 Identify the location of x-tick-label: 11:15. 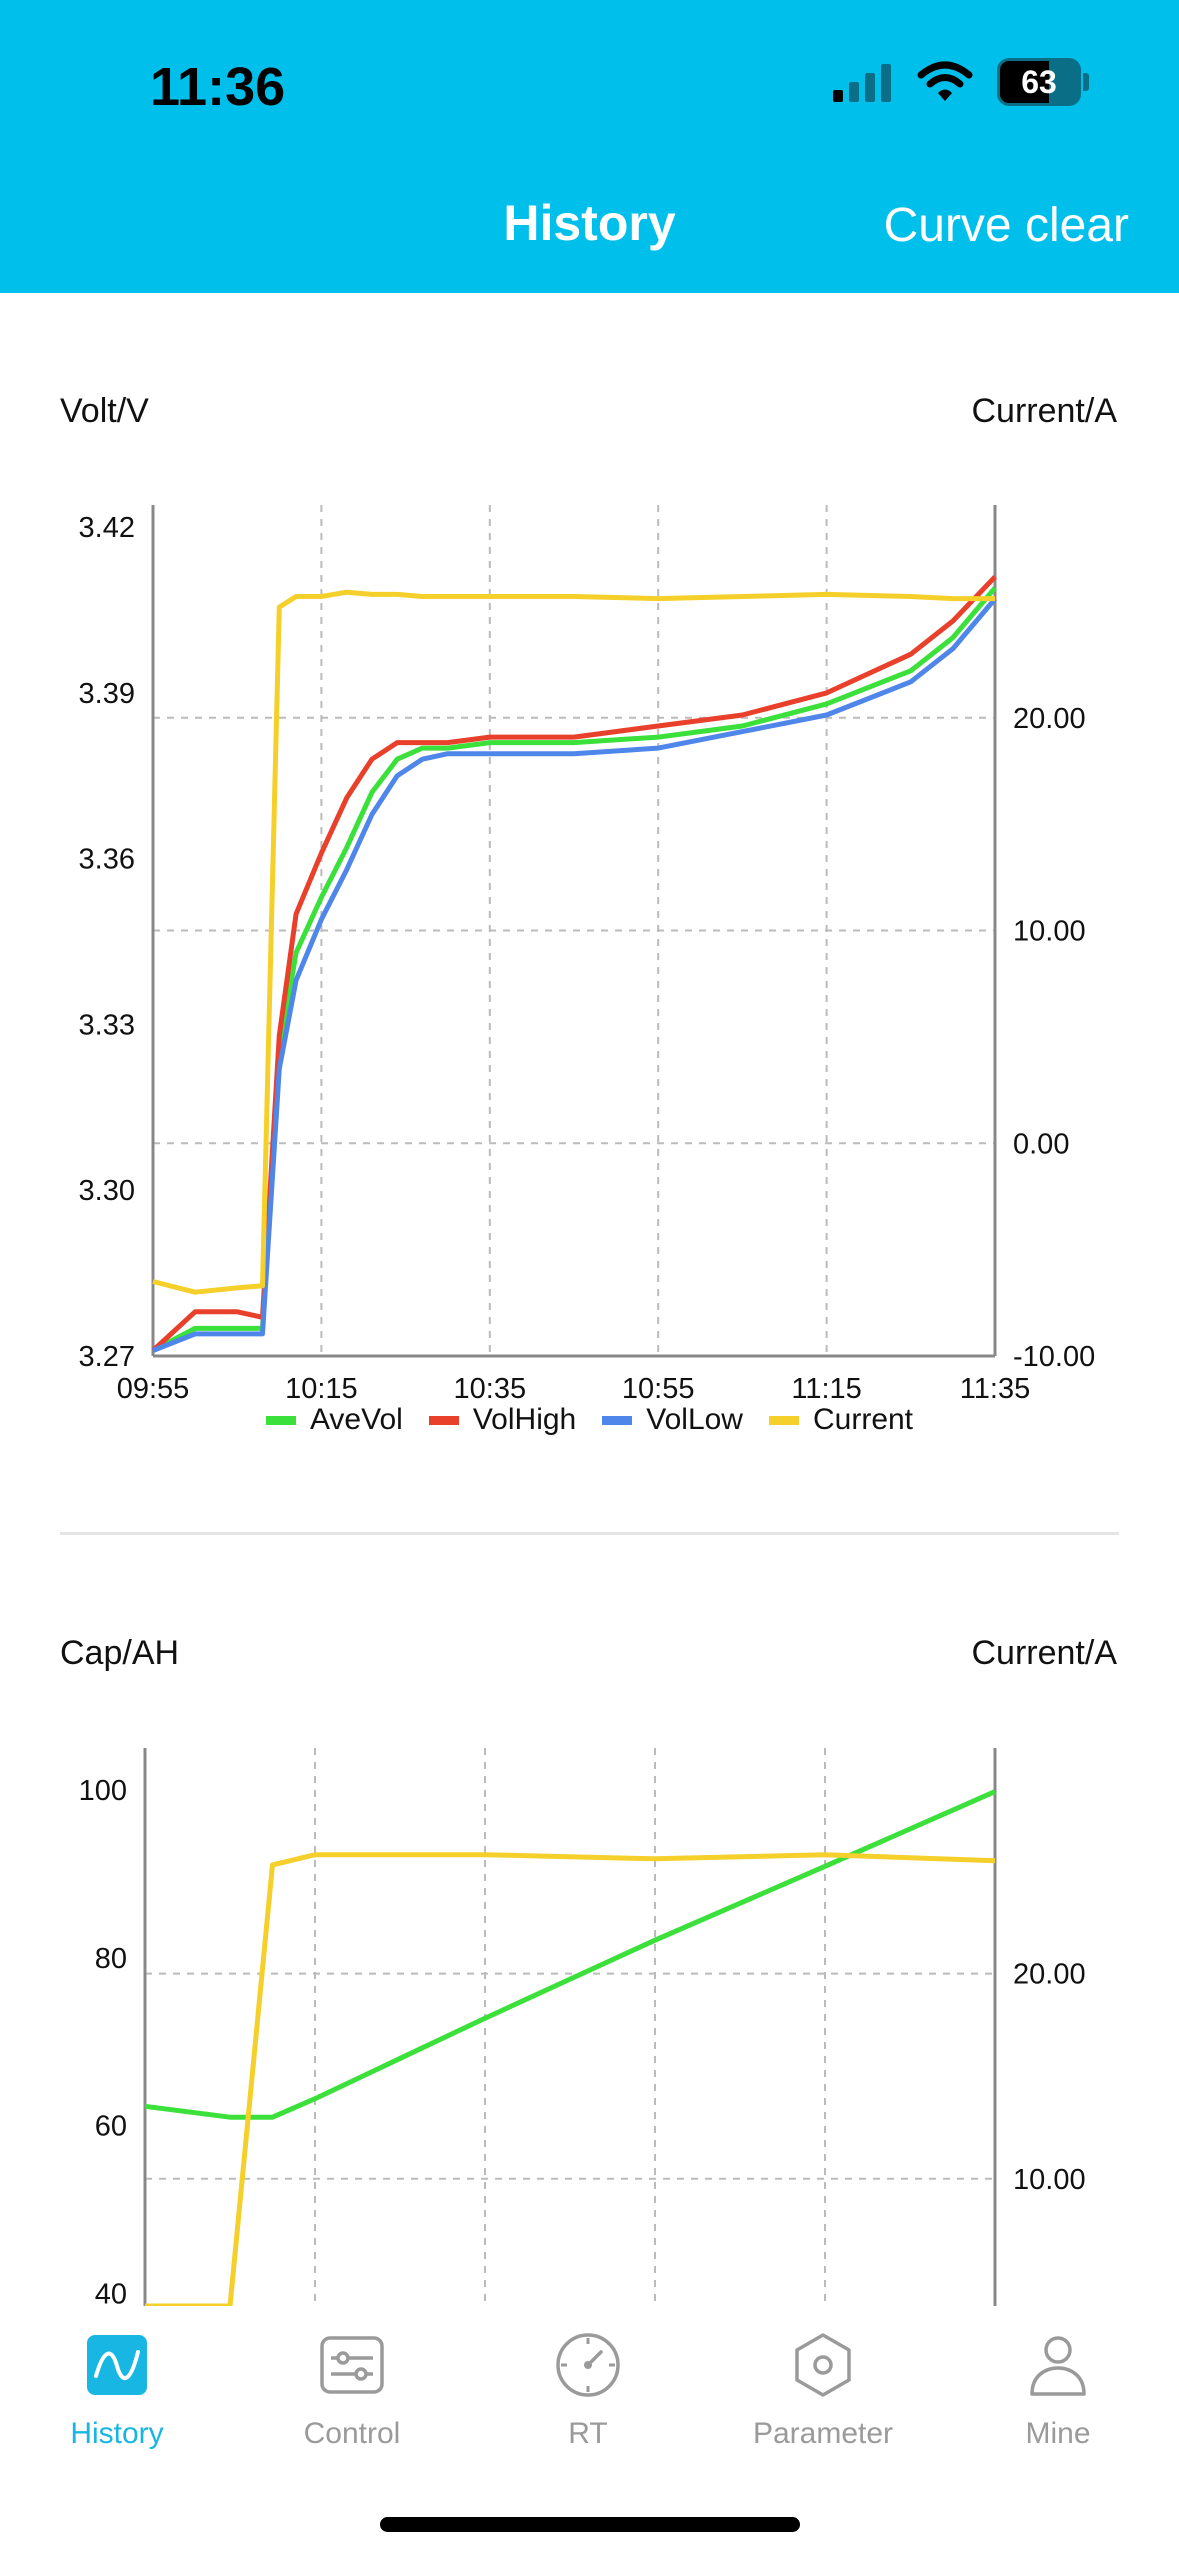
(826, 1386).